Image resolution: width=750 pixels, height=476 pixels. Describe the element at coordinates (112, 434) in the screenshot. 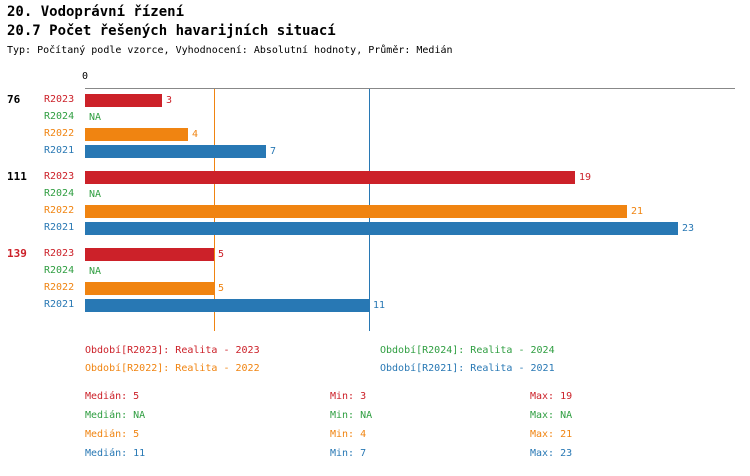

I see `stat-median-r2022: Medián: 5` at that location.